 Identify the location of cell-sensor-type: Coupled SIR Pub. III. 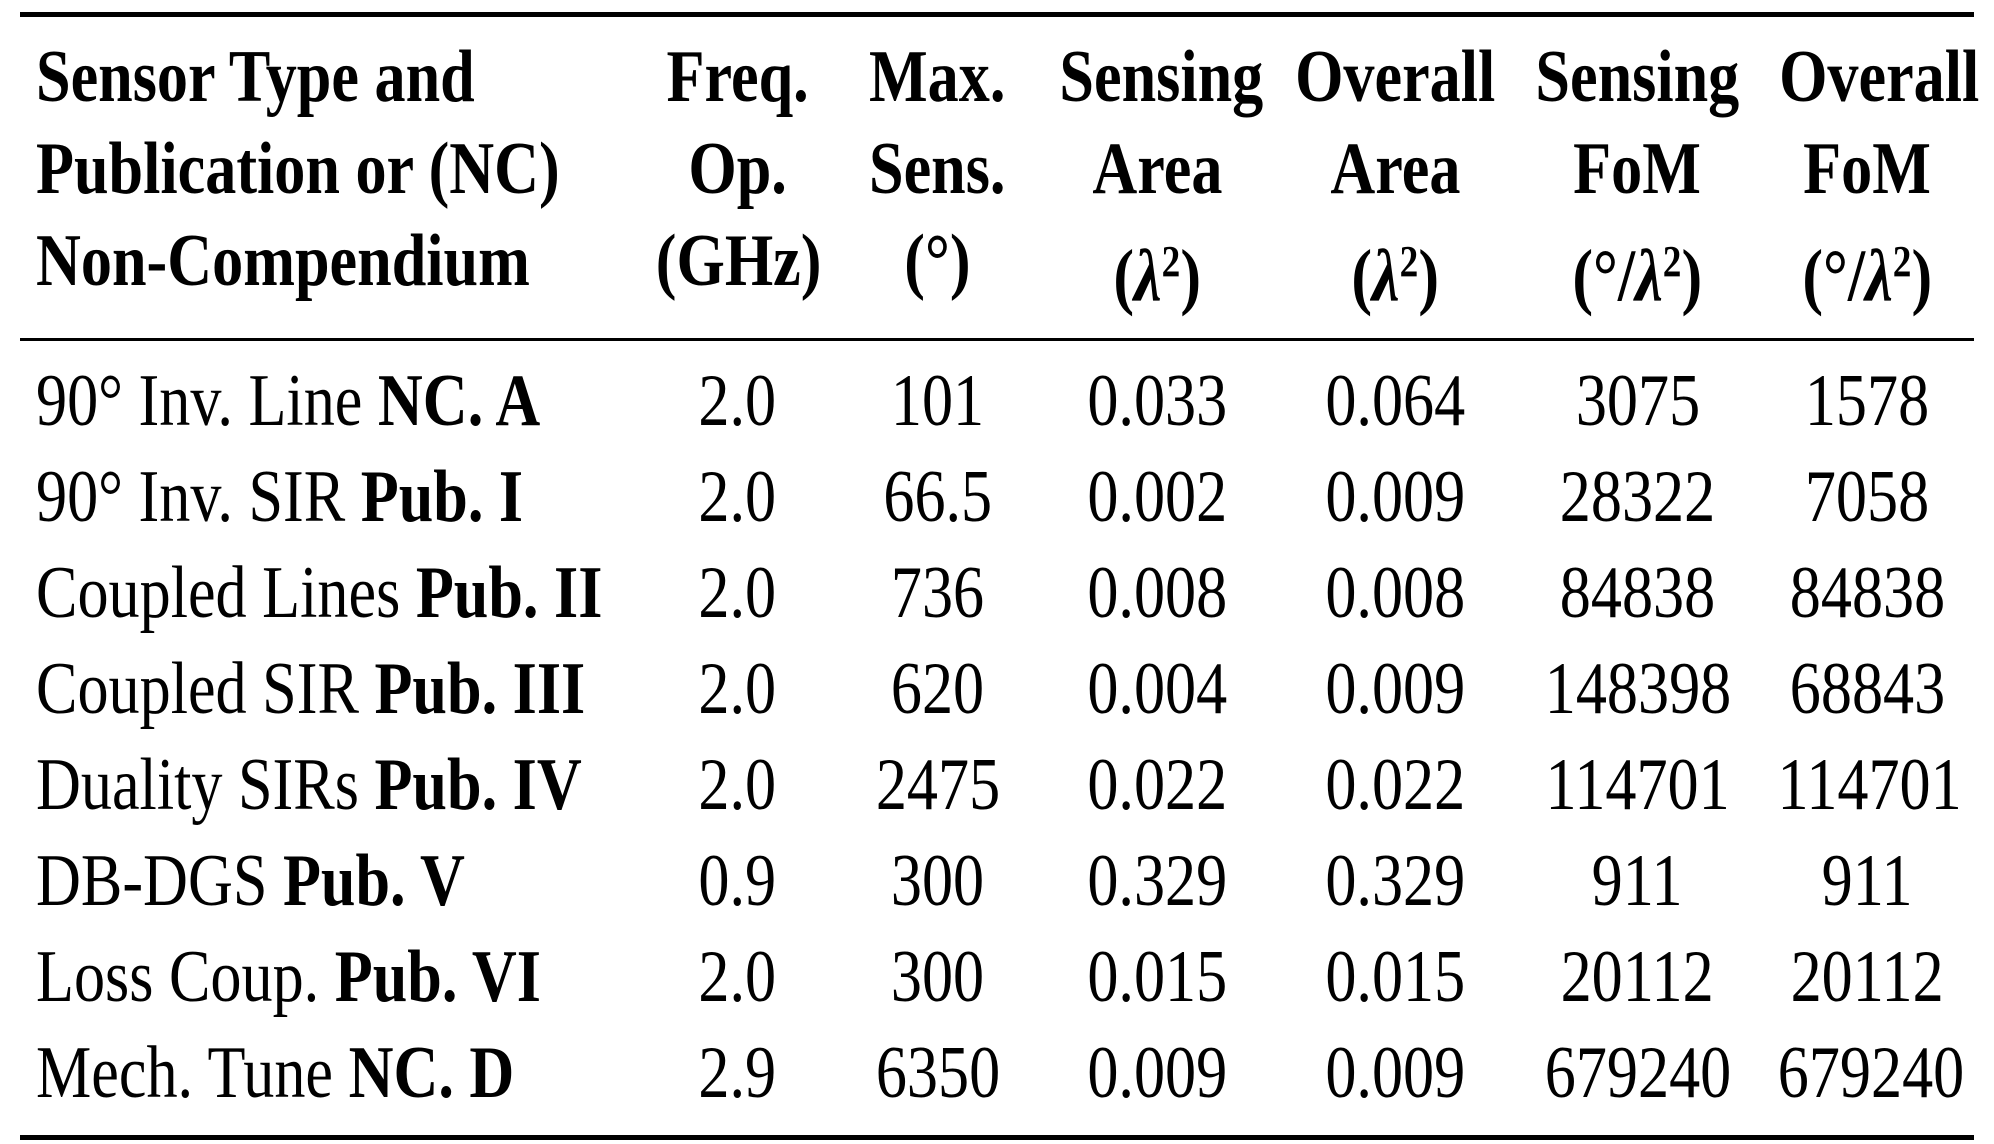
(330, 689).